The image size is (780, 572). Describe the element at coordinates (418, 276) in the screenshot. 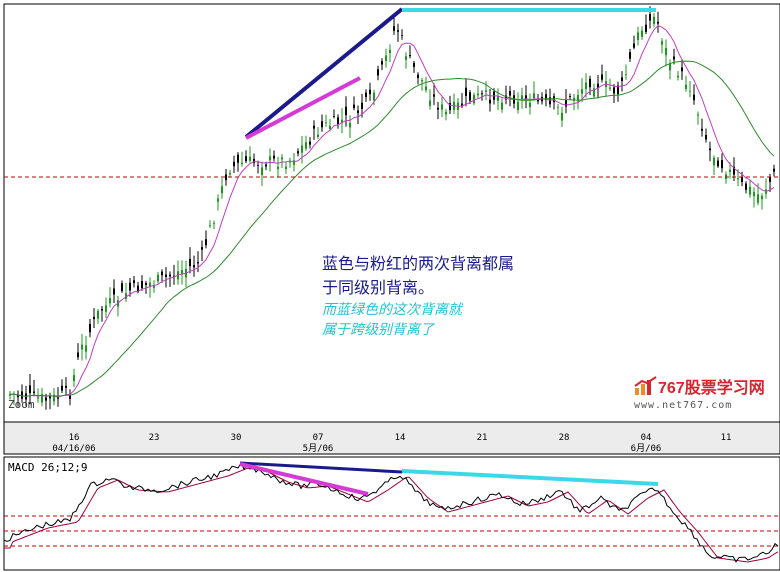

I see `annotation-blue: 蓝色与粉红的两次背离都属 于同级别背离。` at that location.